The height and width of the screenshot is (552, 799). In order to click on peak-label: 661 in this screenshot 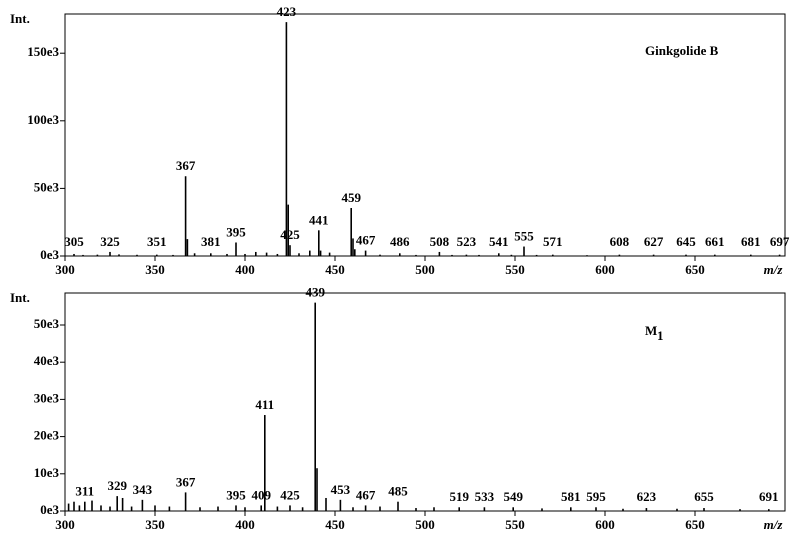, I will do `click(715, 241)`.